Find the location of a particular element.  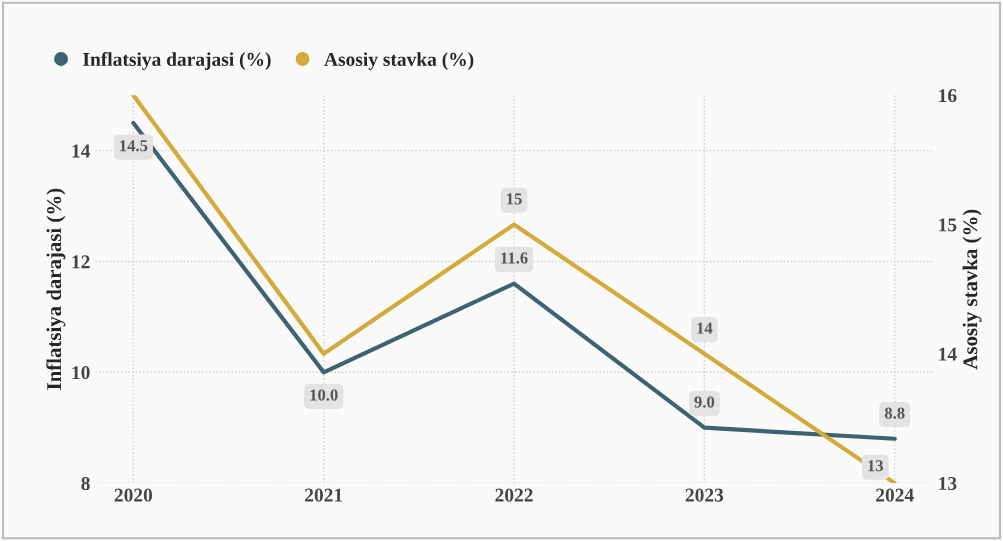

y2-tick-label: 16 is located at coordinates (948, 96).